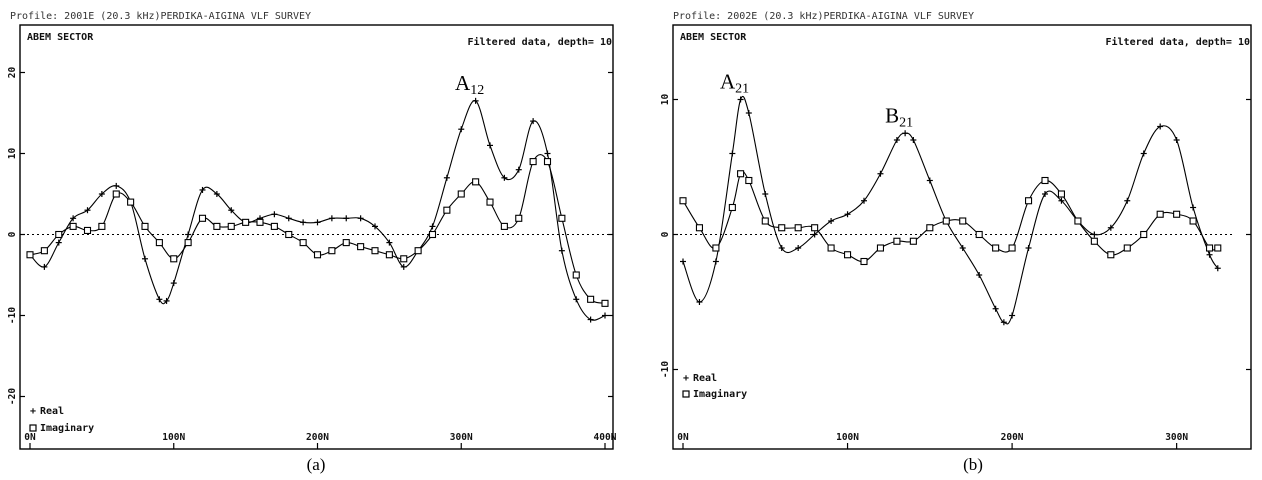 This screenshot has width=1262, height=480. I want to click on chart-a-legend-imaginary-marker, so click(33, 428).